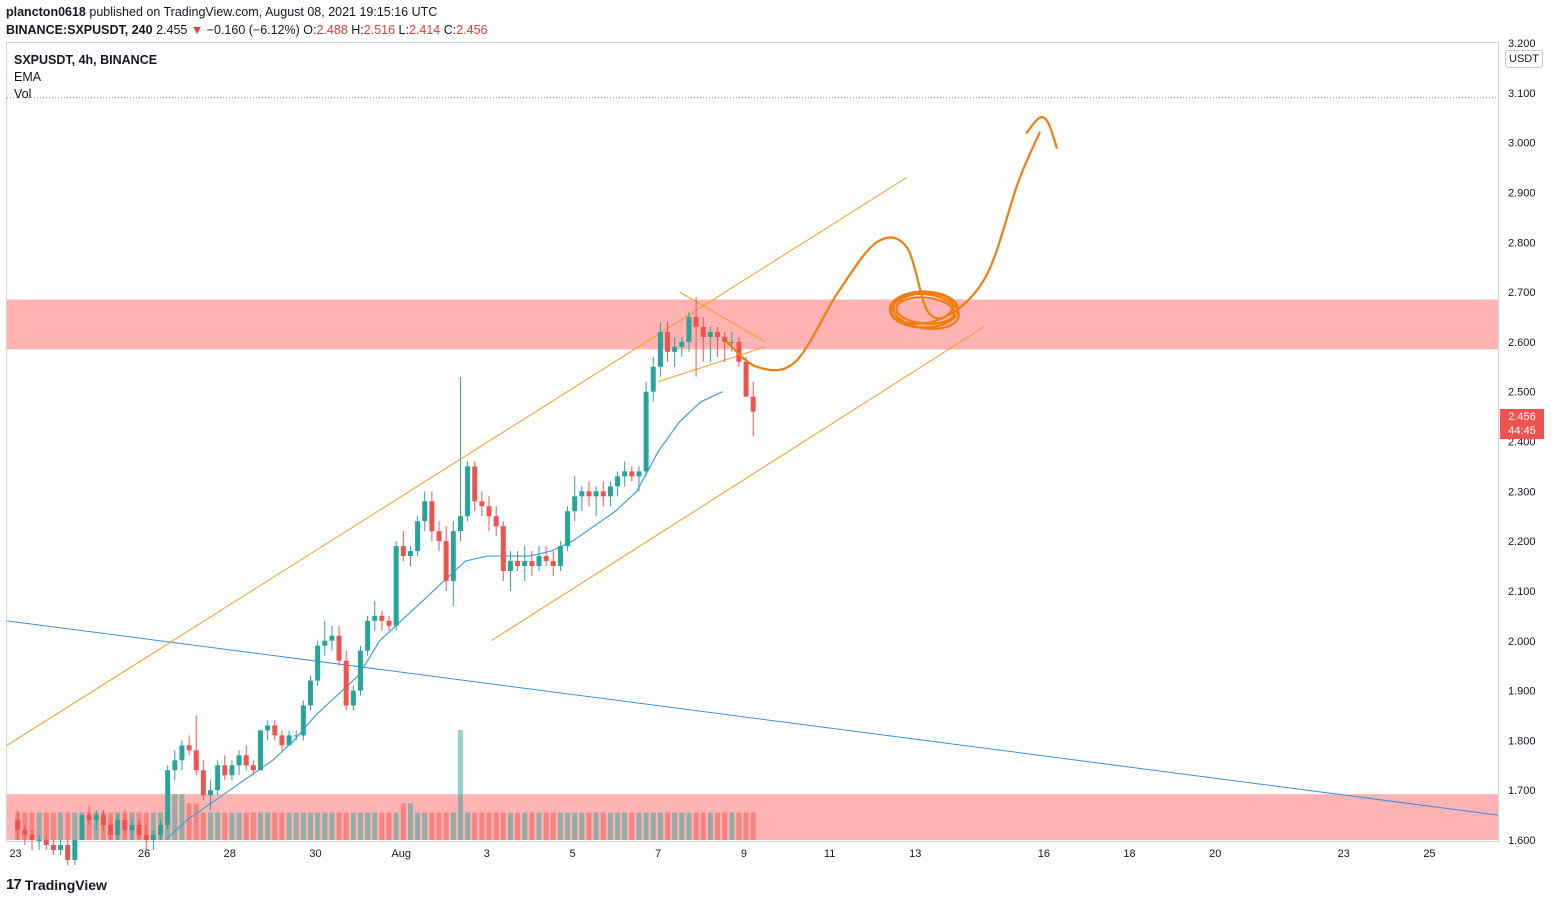 The image size is (1556, 904). What do you see at coordinates (14, 884) in the screenshot?
I see `tradingview-logo-icon: 17` at bounding box center [14, 884].